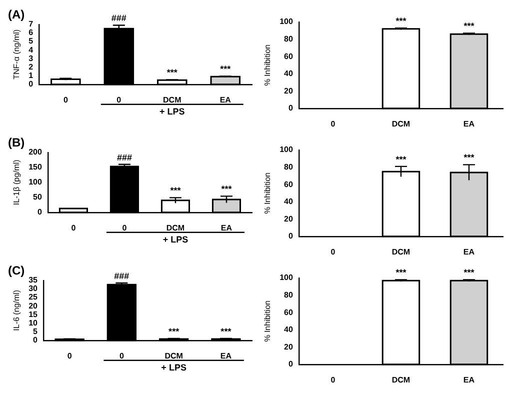  Describe the element at coordinates (33, 297) in the screenshot. I see `y-tick-label: 25` at that location.